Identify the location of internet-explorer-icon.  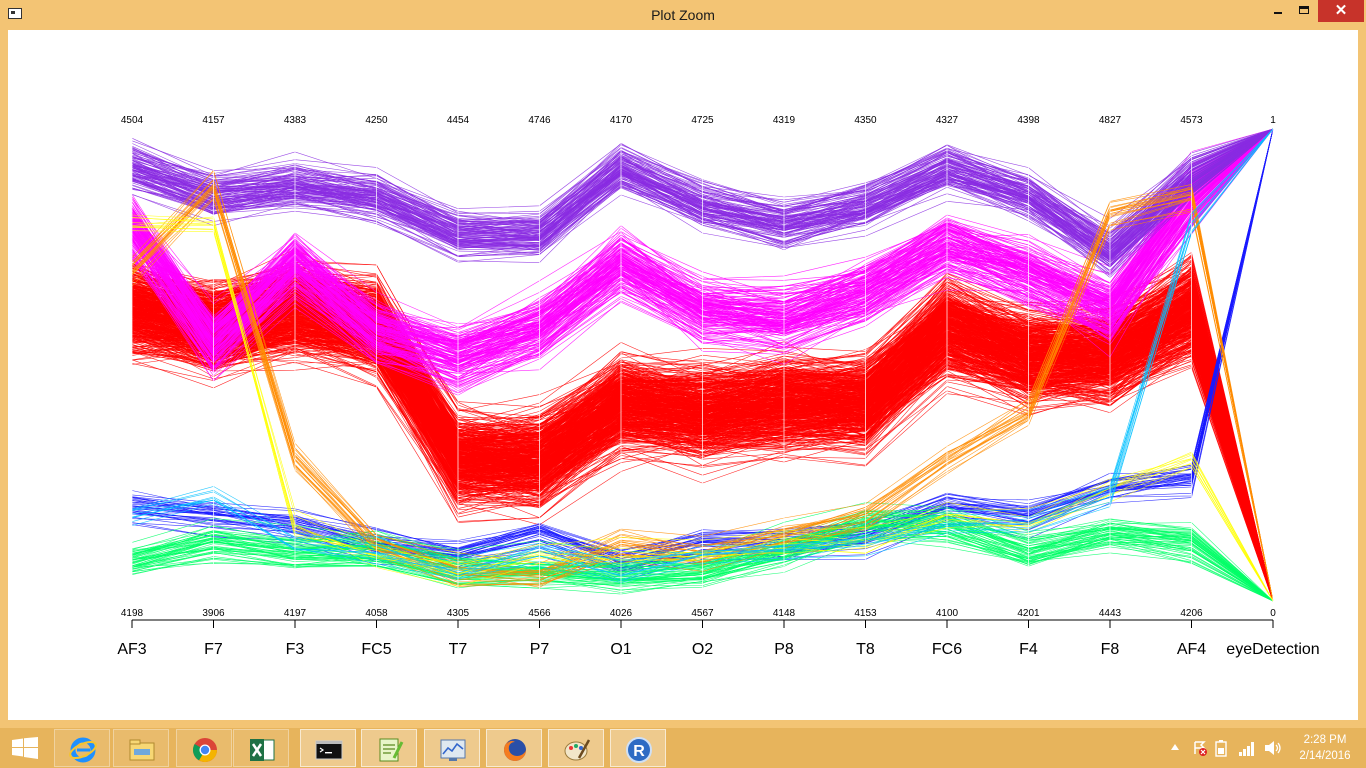
(83, 750).